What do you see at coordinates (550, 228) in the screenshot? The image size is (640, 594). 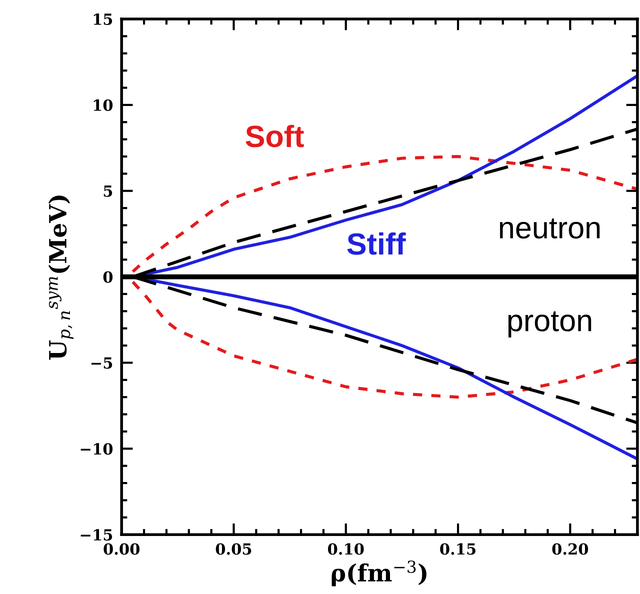 I see `annotation: neutron` at bounding box center [550, 228].